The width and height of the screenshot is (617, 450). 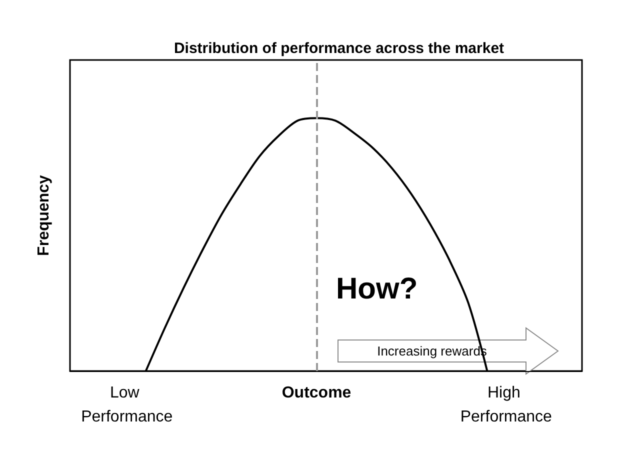 I want to click on annotation: How?, so click(x=377, y=289).